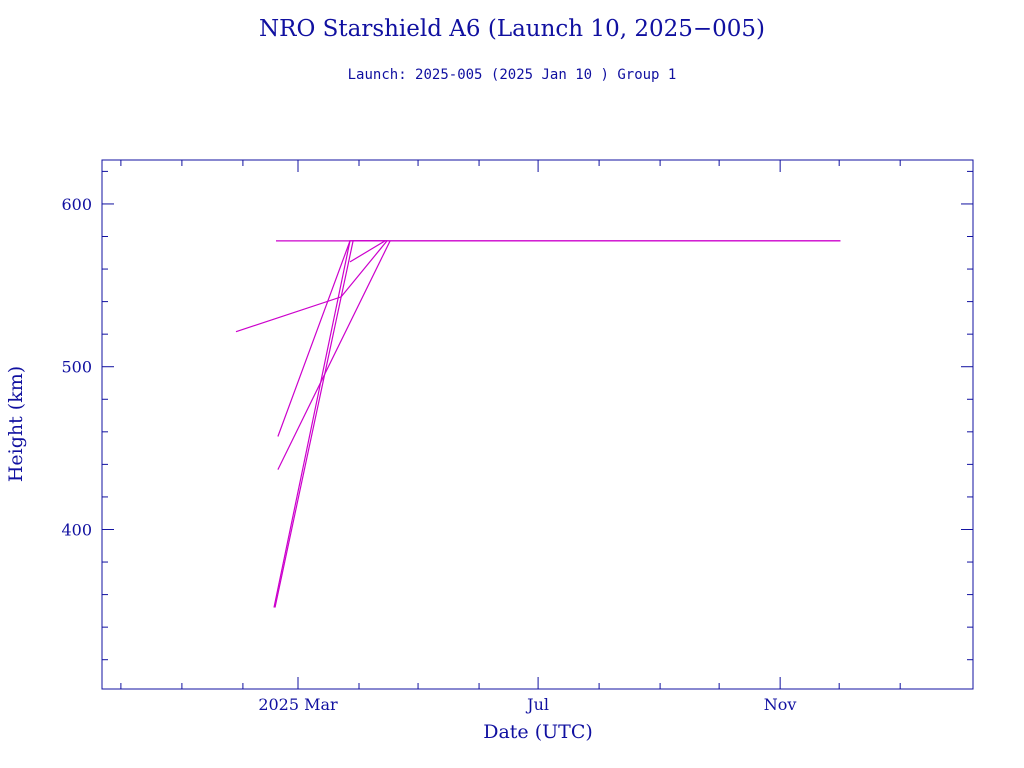  I want to click on x-axis-label: Date (UTC), so click(538, 732).